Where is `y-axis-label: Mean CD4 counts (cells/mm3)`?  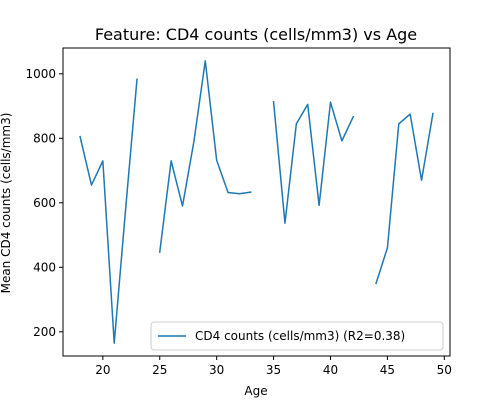 y-axis-label: Mean CD4 counts (cells/mm3) is located at coordinates (6, 203).